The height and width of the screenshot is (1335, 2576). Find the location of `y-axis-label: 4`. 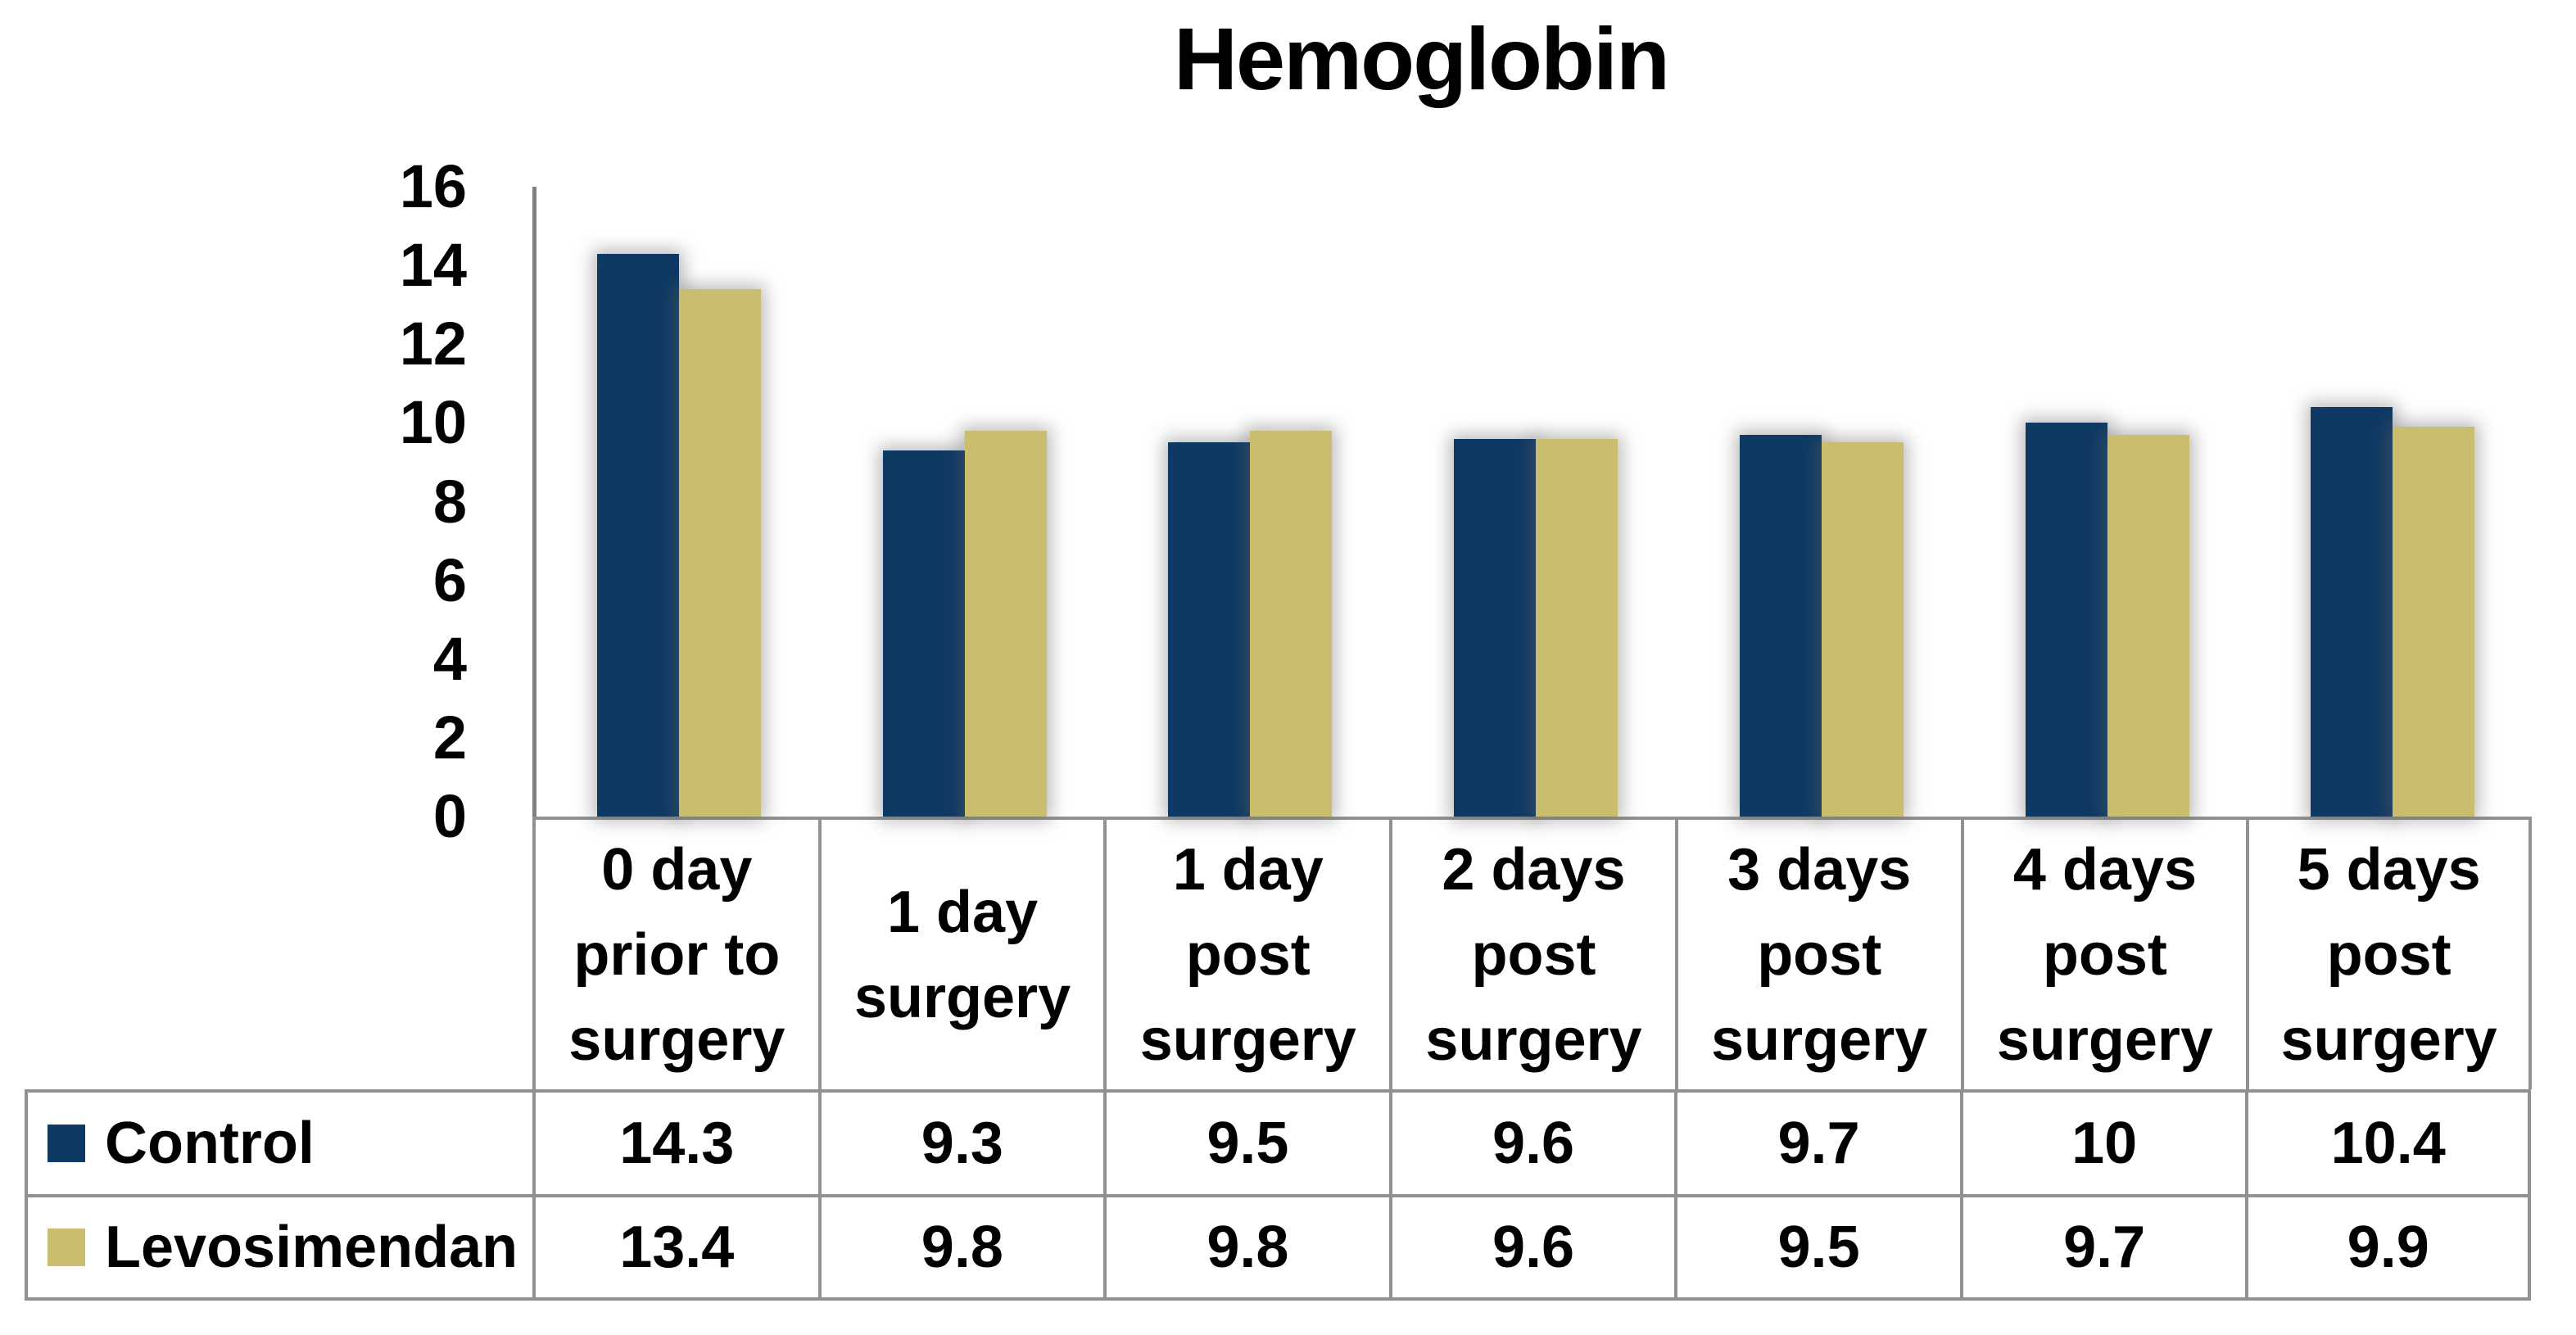

y-axis-label: 4 is located at coordinates (449, 659).